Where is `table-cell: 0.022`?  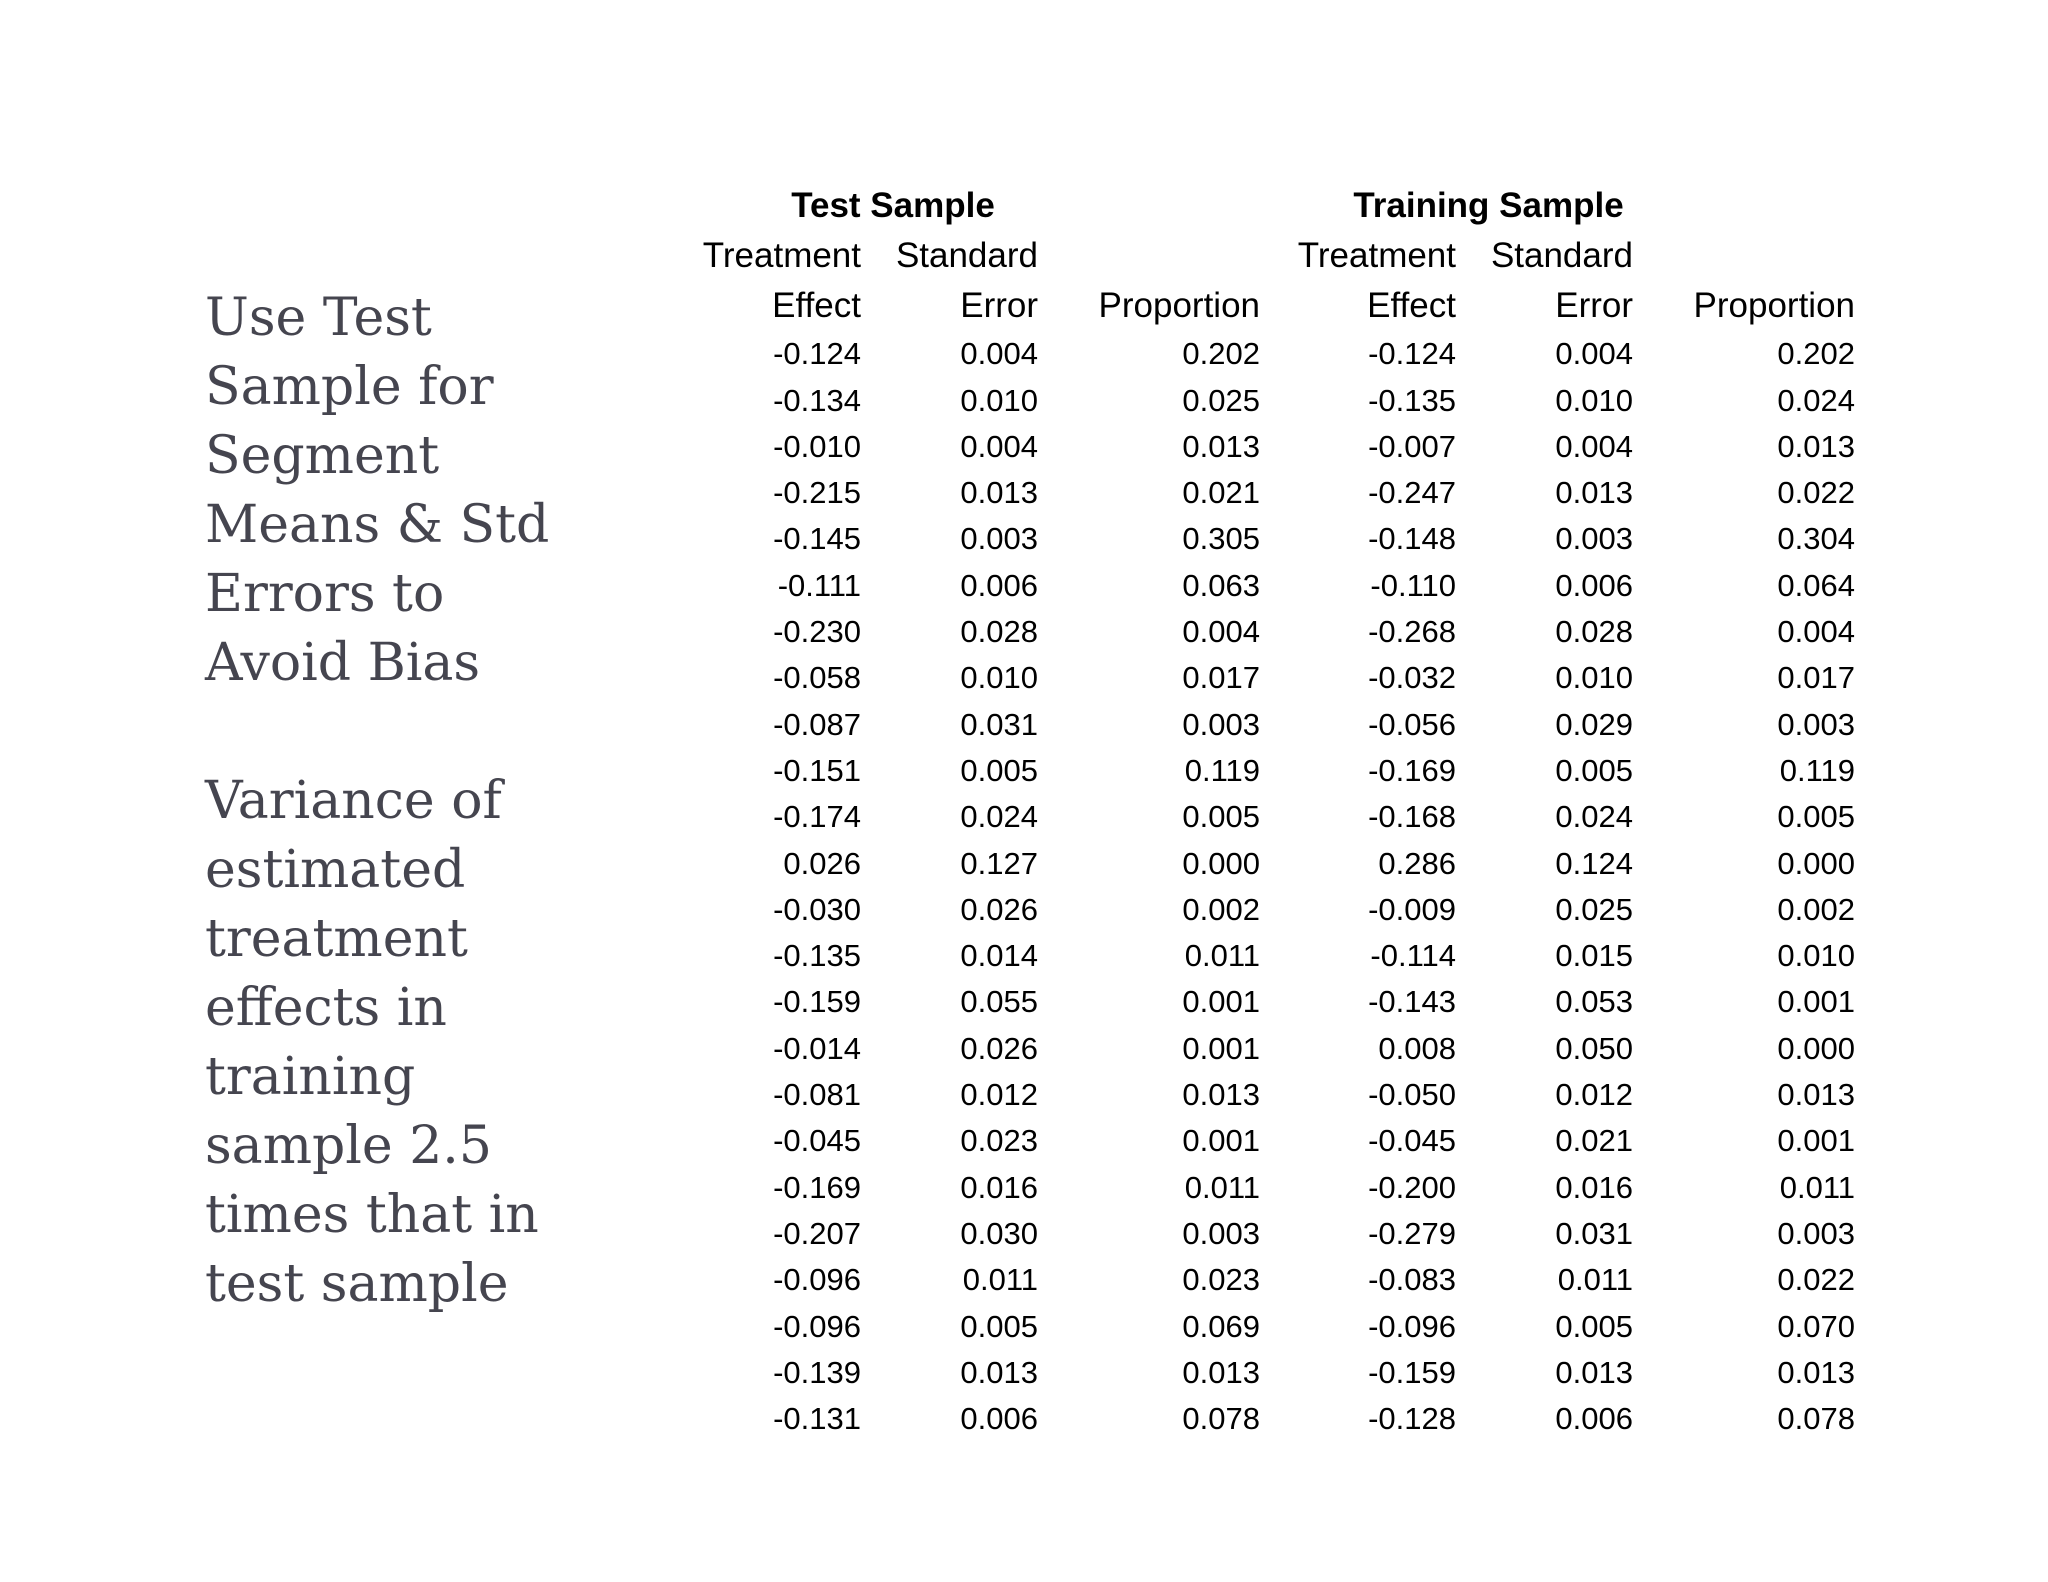 table-cell: 0.022 is located at coordinates (1816, 493).